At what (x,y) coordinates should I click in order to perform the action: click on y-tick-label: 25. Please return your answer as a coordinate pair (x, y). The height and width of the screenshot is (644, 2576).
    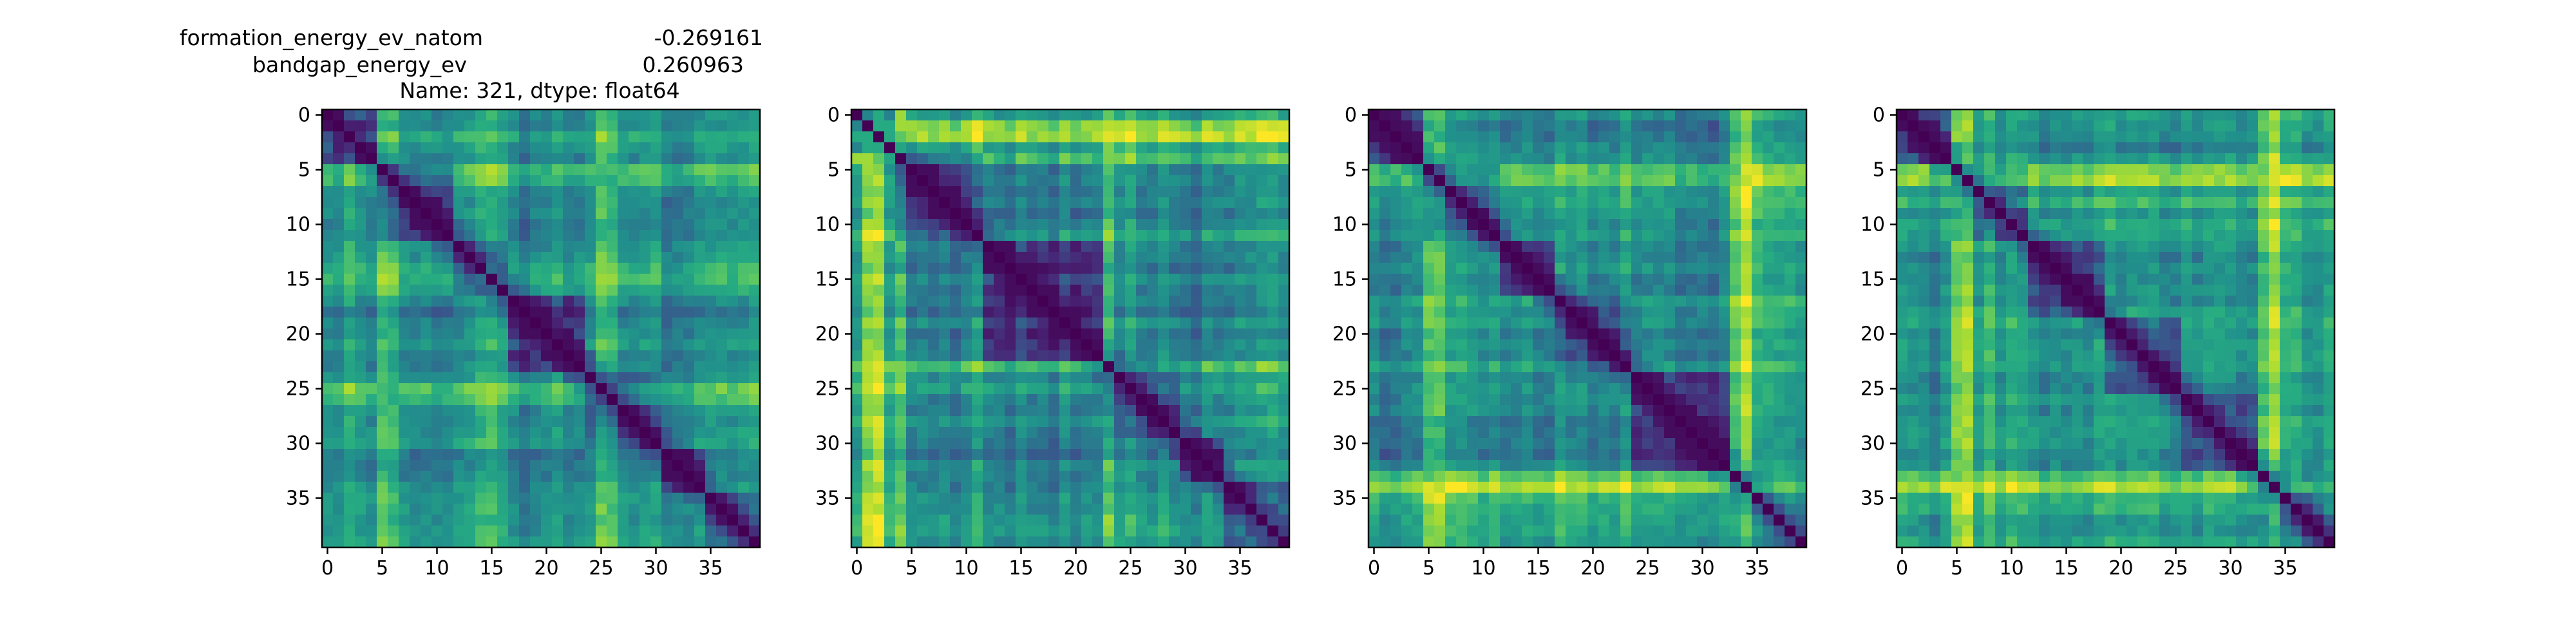
    Looking at the image, I should click on (827, 389).